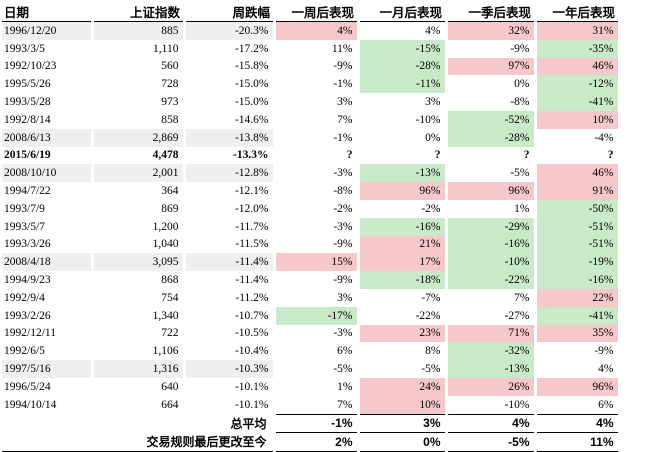  I want to click on summary-m-cell: 0%, so click(403, 442).